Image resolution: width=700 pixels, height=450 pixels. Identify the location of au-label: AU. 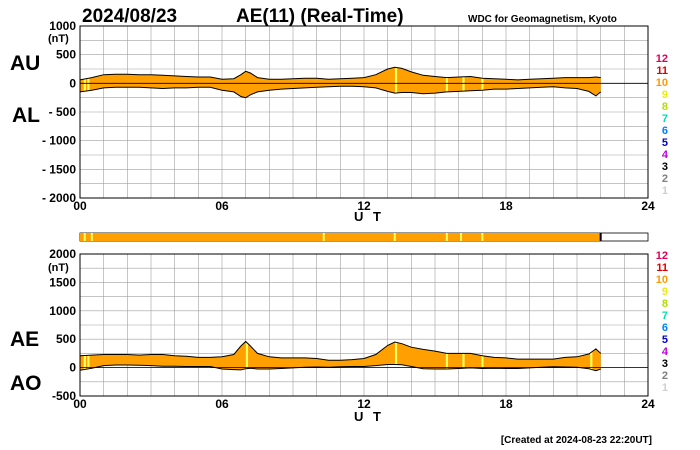
(25, 63).